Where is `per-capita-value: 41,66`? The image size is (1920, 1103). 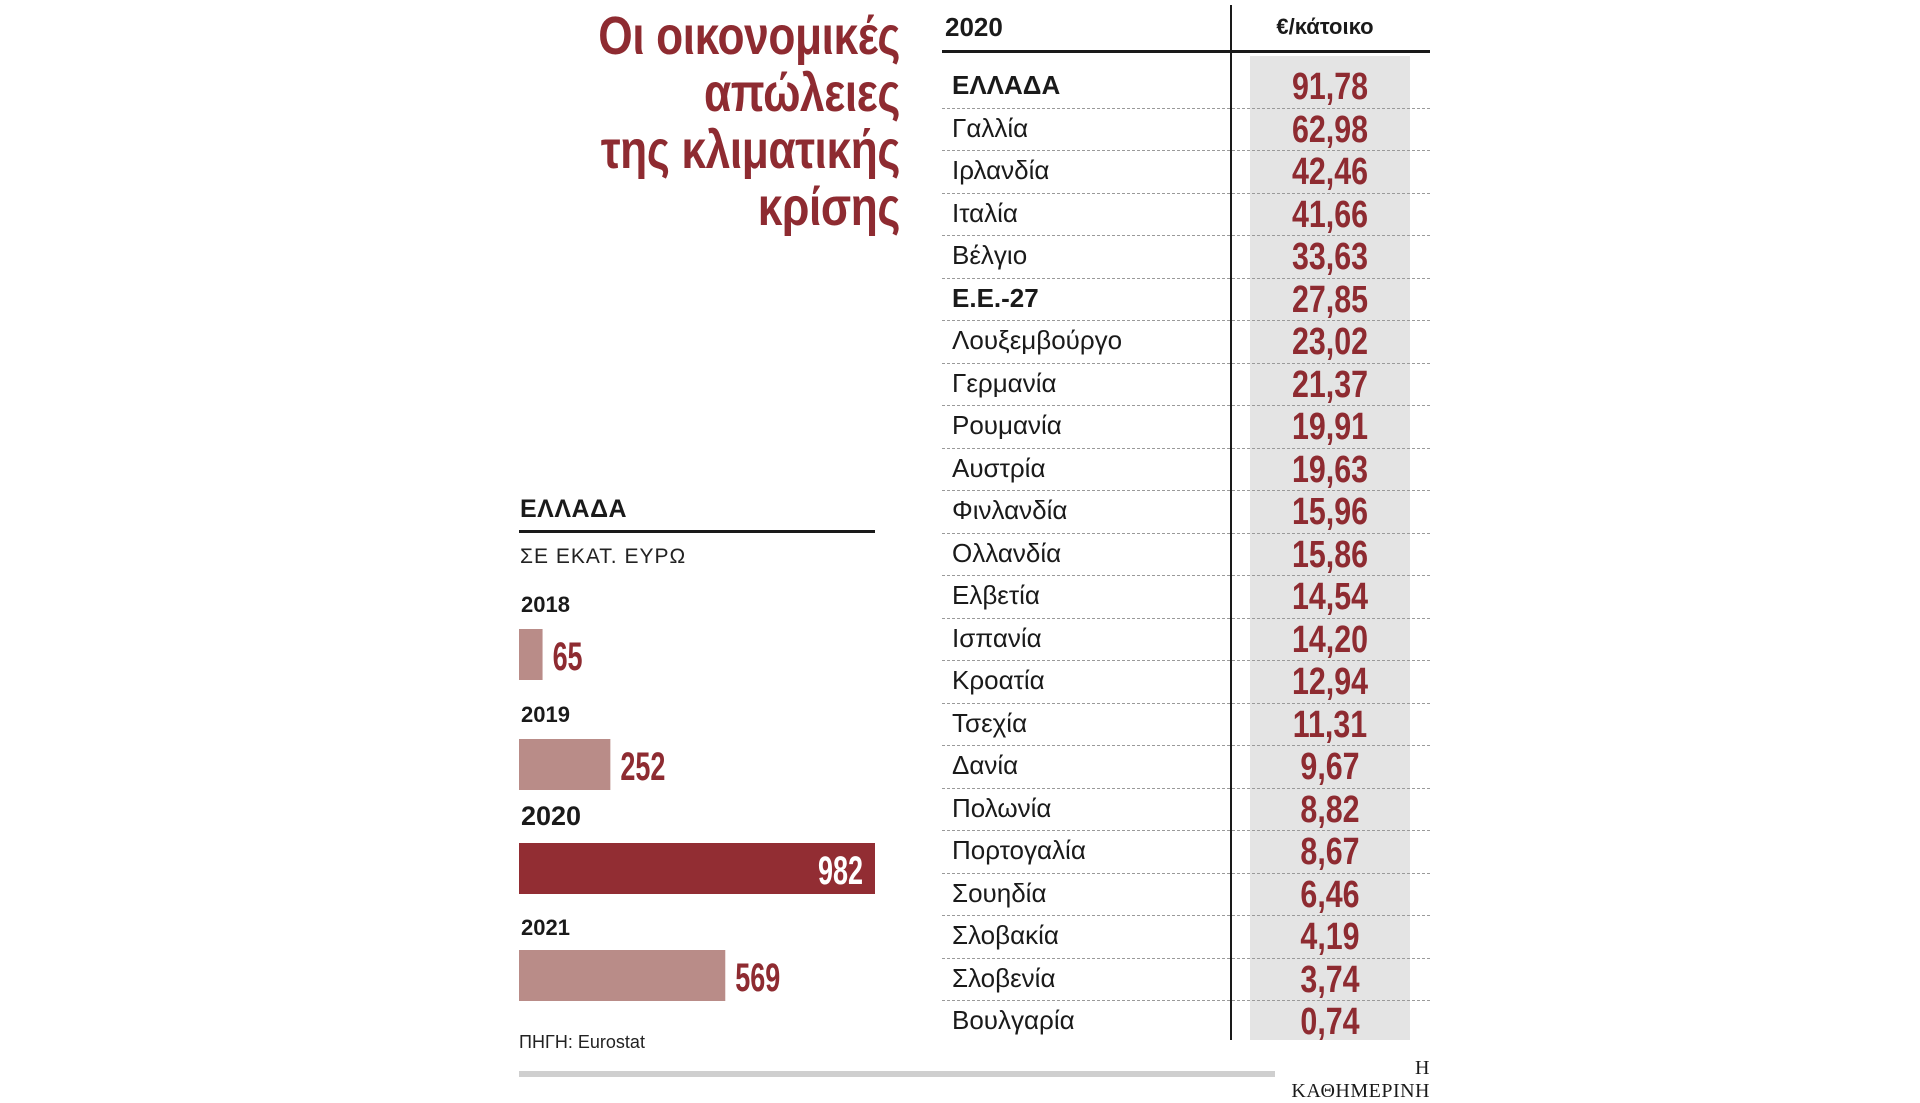 per-capita-value: 41,66 is located at coordinates (1330, 214).